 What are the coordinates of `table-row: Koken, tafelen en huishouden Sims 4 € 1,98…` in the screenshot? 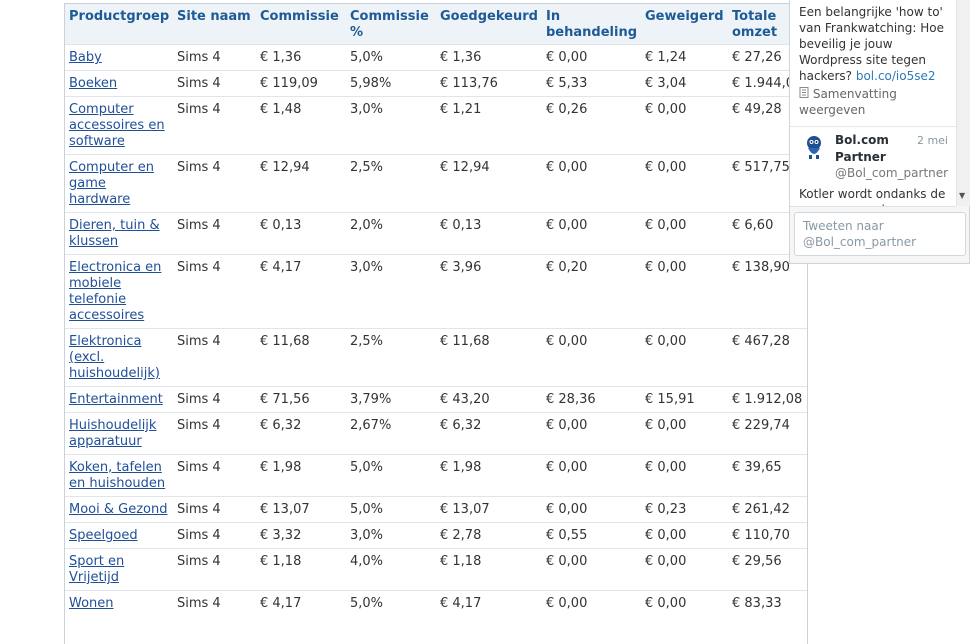 It's located at (436, 475).